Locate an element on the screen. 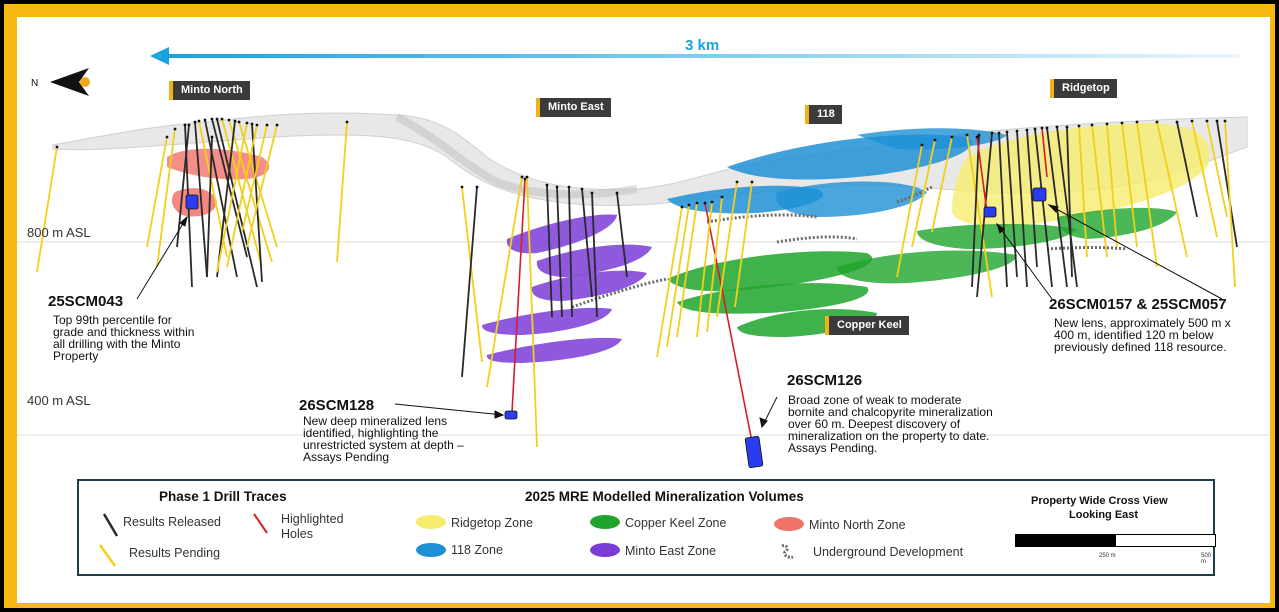 This screenshot has height=612, width=1279. minto-north-swatch-icon is located at coordinates (789, 524).